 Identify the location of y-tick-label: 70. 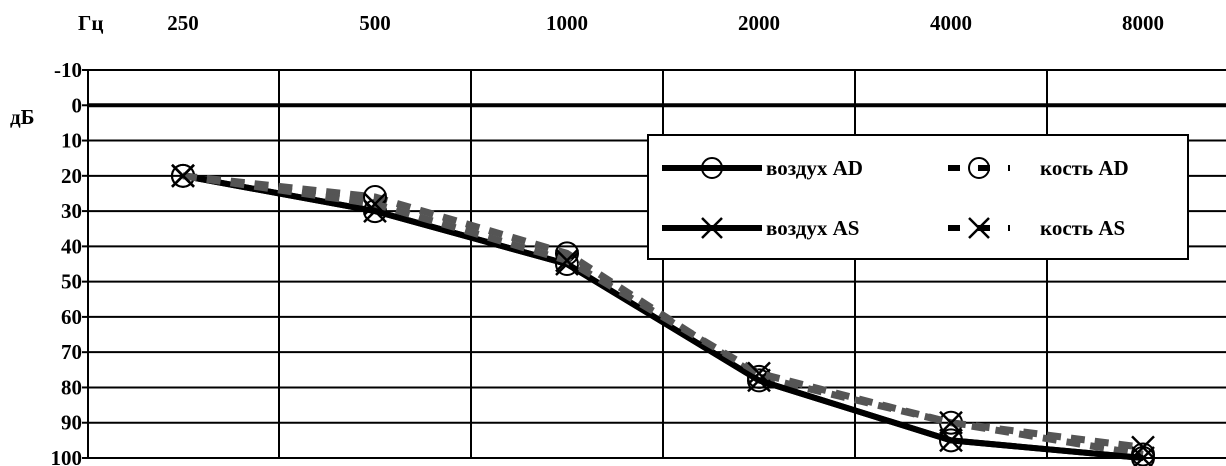
(71, 352).